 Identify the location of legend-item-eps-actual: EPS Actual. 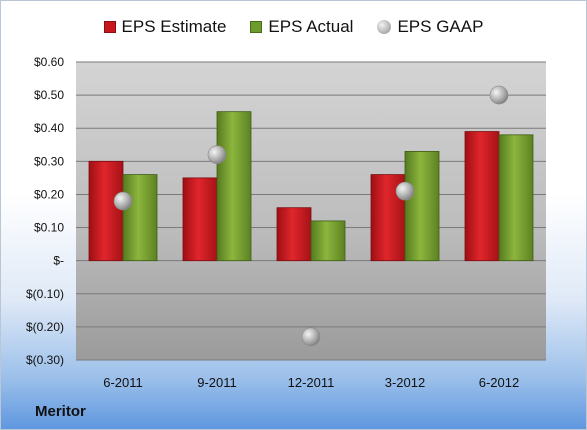
(301, 27).